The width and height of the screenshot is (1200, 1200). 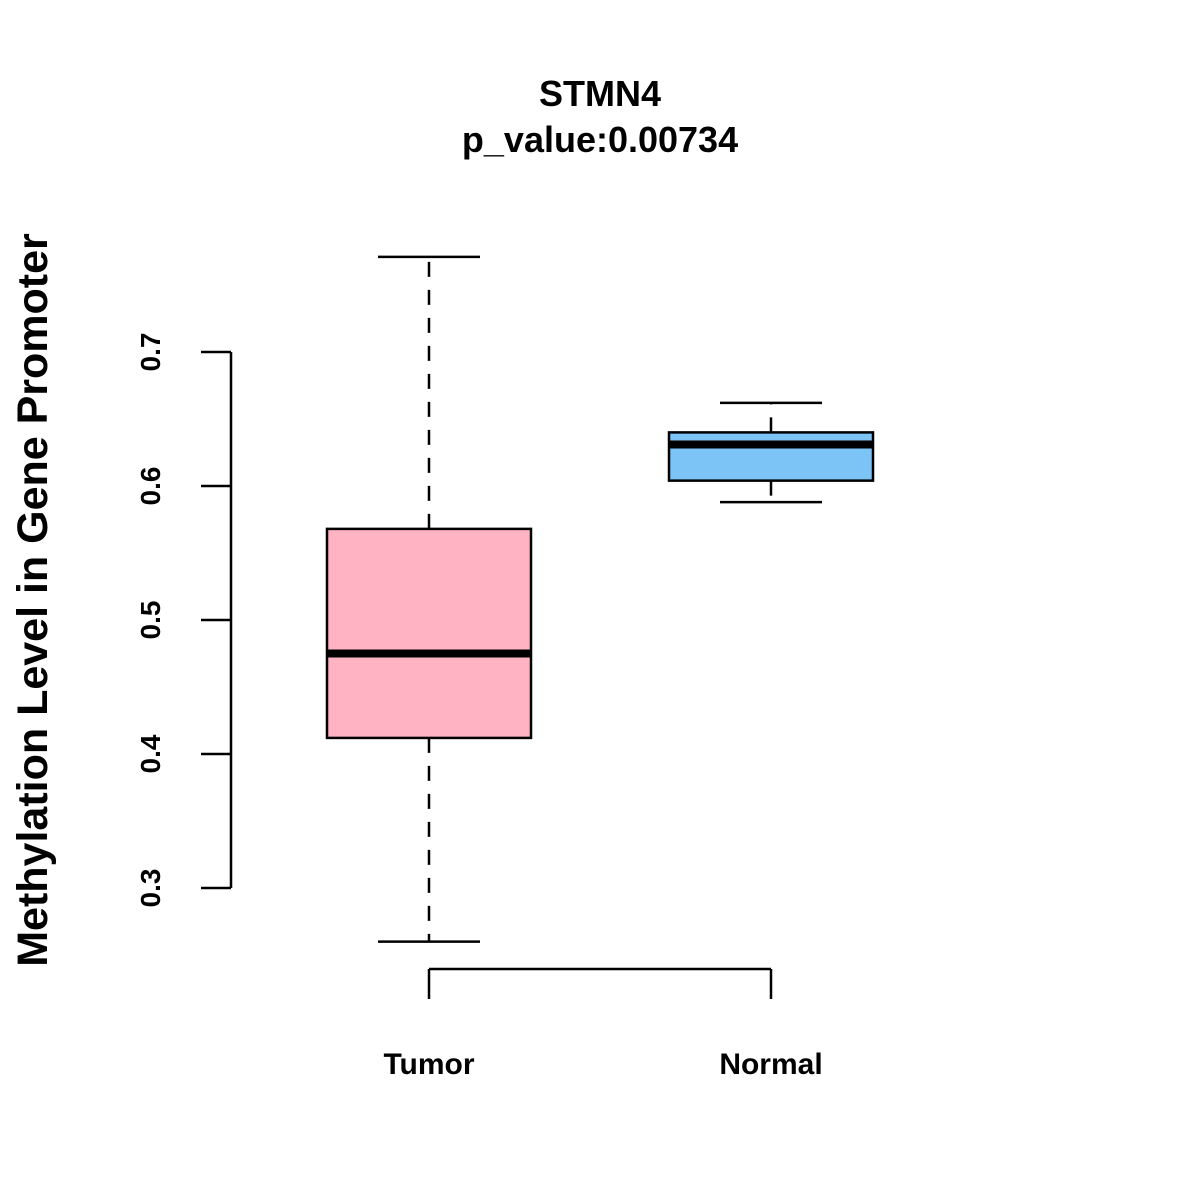 What do you see at coordinates (150, 486) in the screenshot?
I see `y-tick-label: 0.6` at bounding box center [150, 486].